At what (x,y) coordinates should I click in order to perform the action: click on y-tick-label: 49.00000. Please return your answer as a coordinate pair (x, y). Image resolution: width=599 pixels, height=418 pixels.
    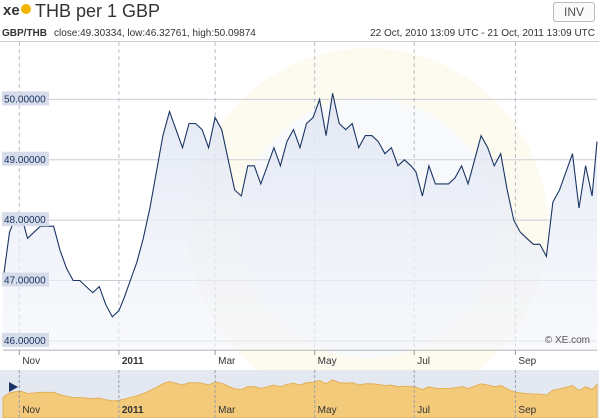
    Looking at the image, I should click on (25, 160).